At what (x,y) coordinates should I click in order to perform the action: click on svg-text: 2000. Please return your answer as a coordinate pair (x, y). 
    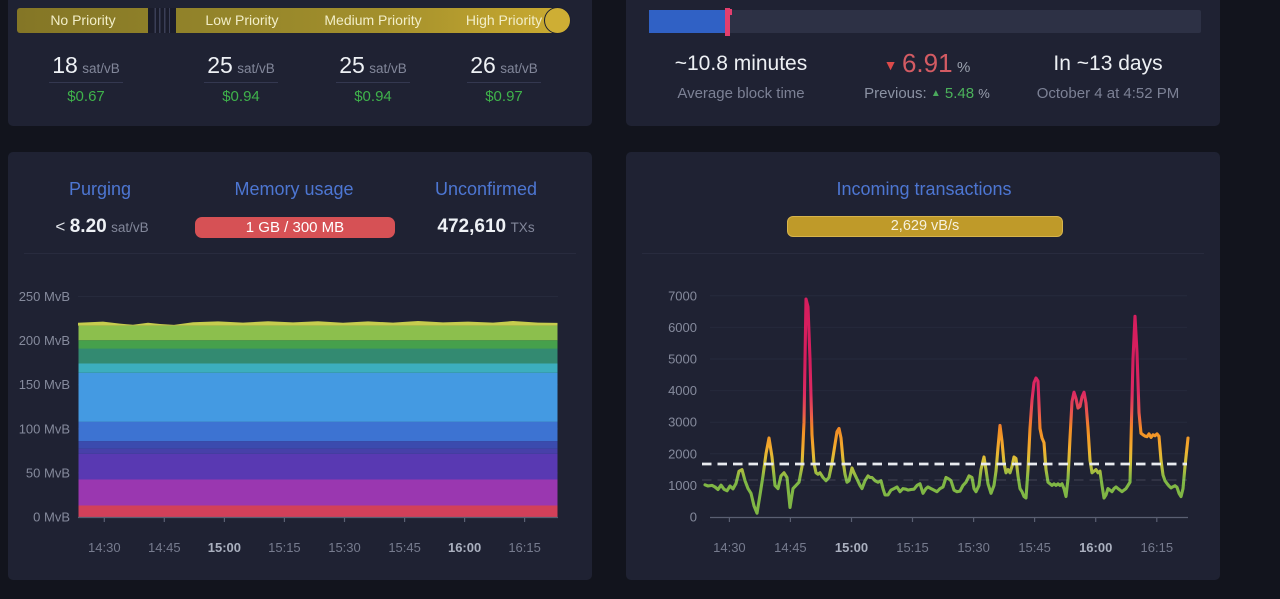
    Looking at the image, I should click on (682, 453).